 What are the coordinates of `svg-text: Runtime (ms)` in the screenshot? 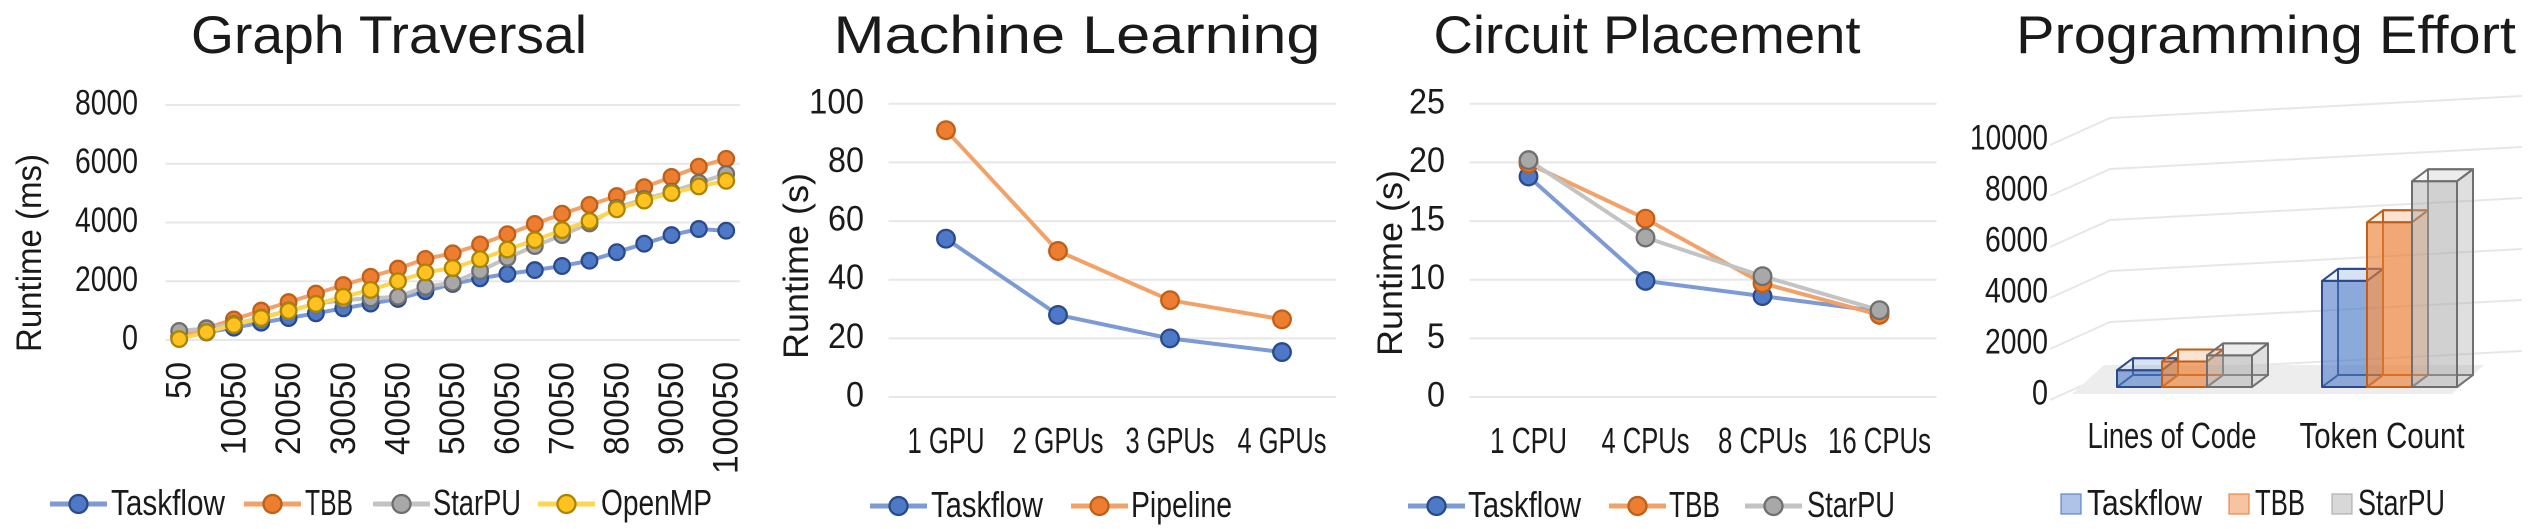 It's located at (29, 253).